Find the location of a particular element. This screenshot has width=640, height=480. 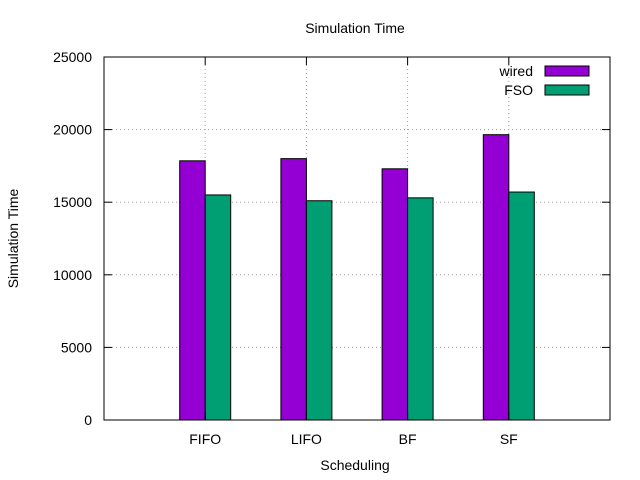

y-tick-label: 20000 is located at coordinates (72, 130).